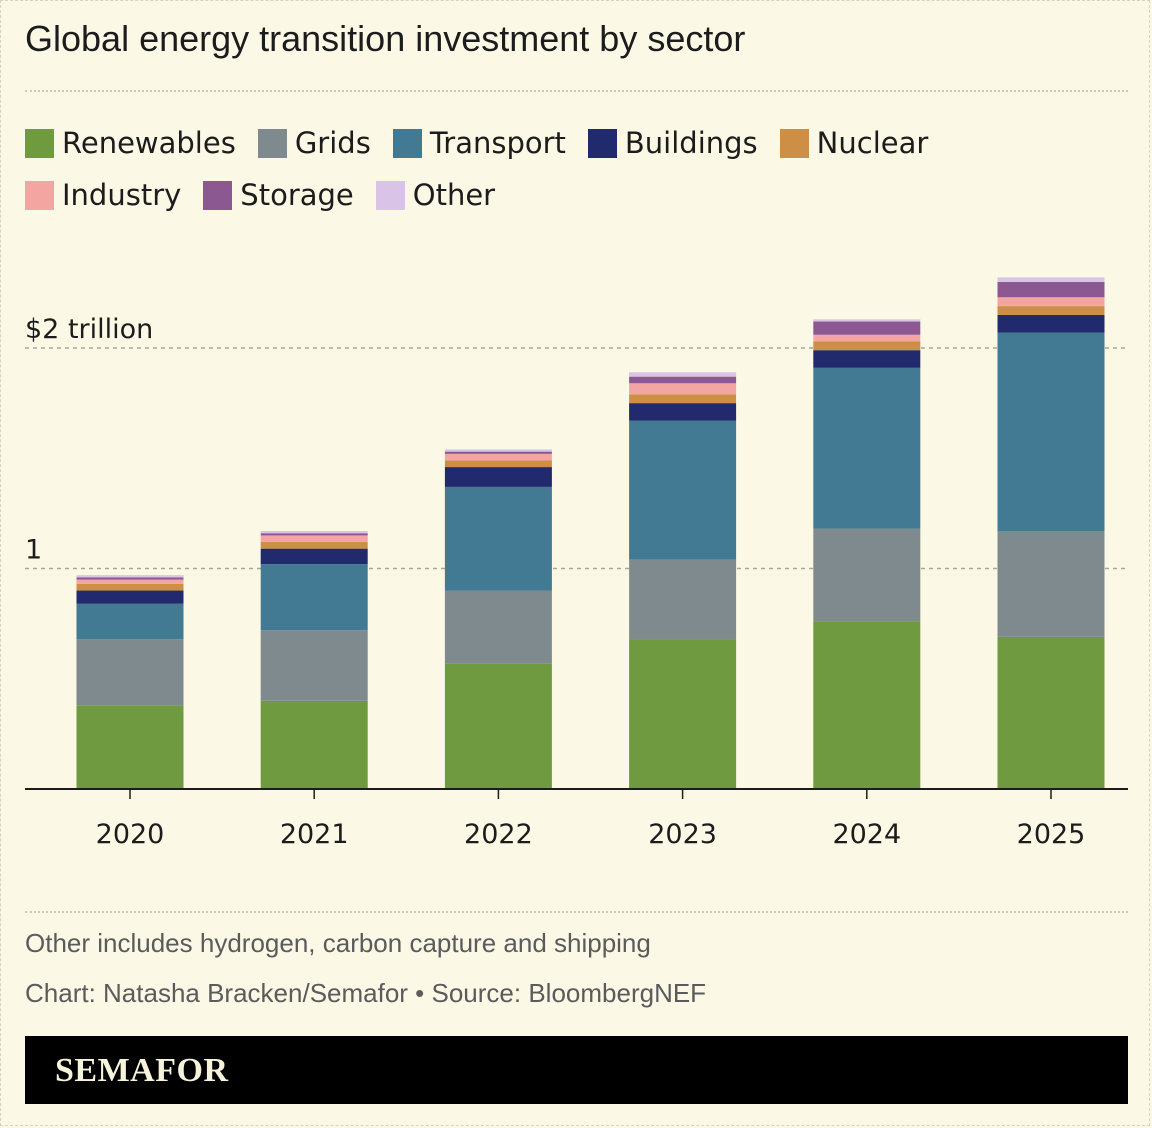 The height and width of the screenshot is (1128, 1152). What do you see at coordinates (867, 338) in the screenshot?
I see `bar-industry-2024` at bounding box center [867, 338].